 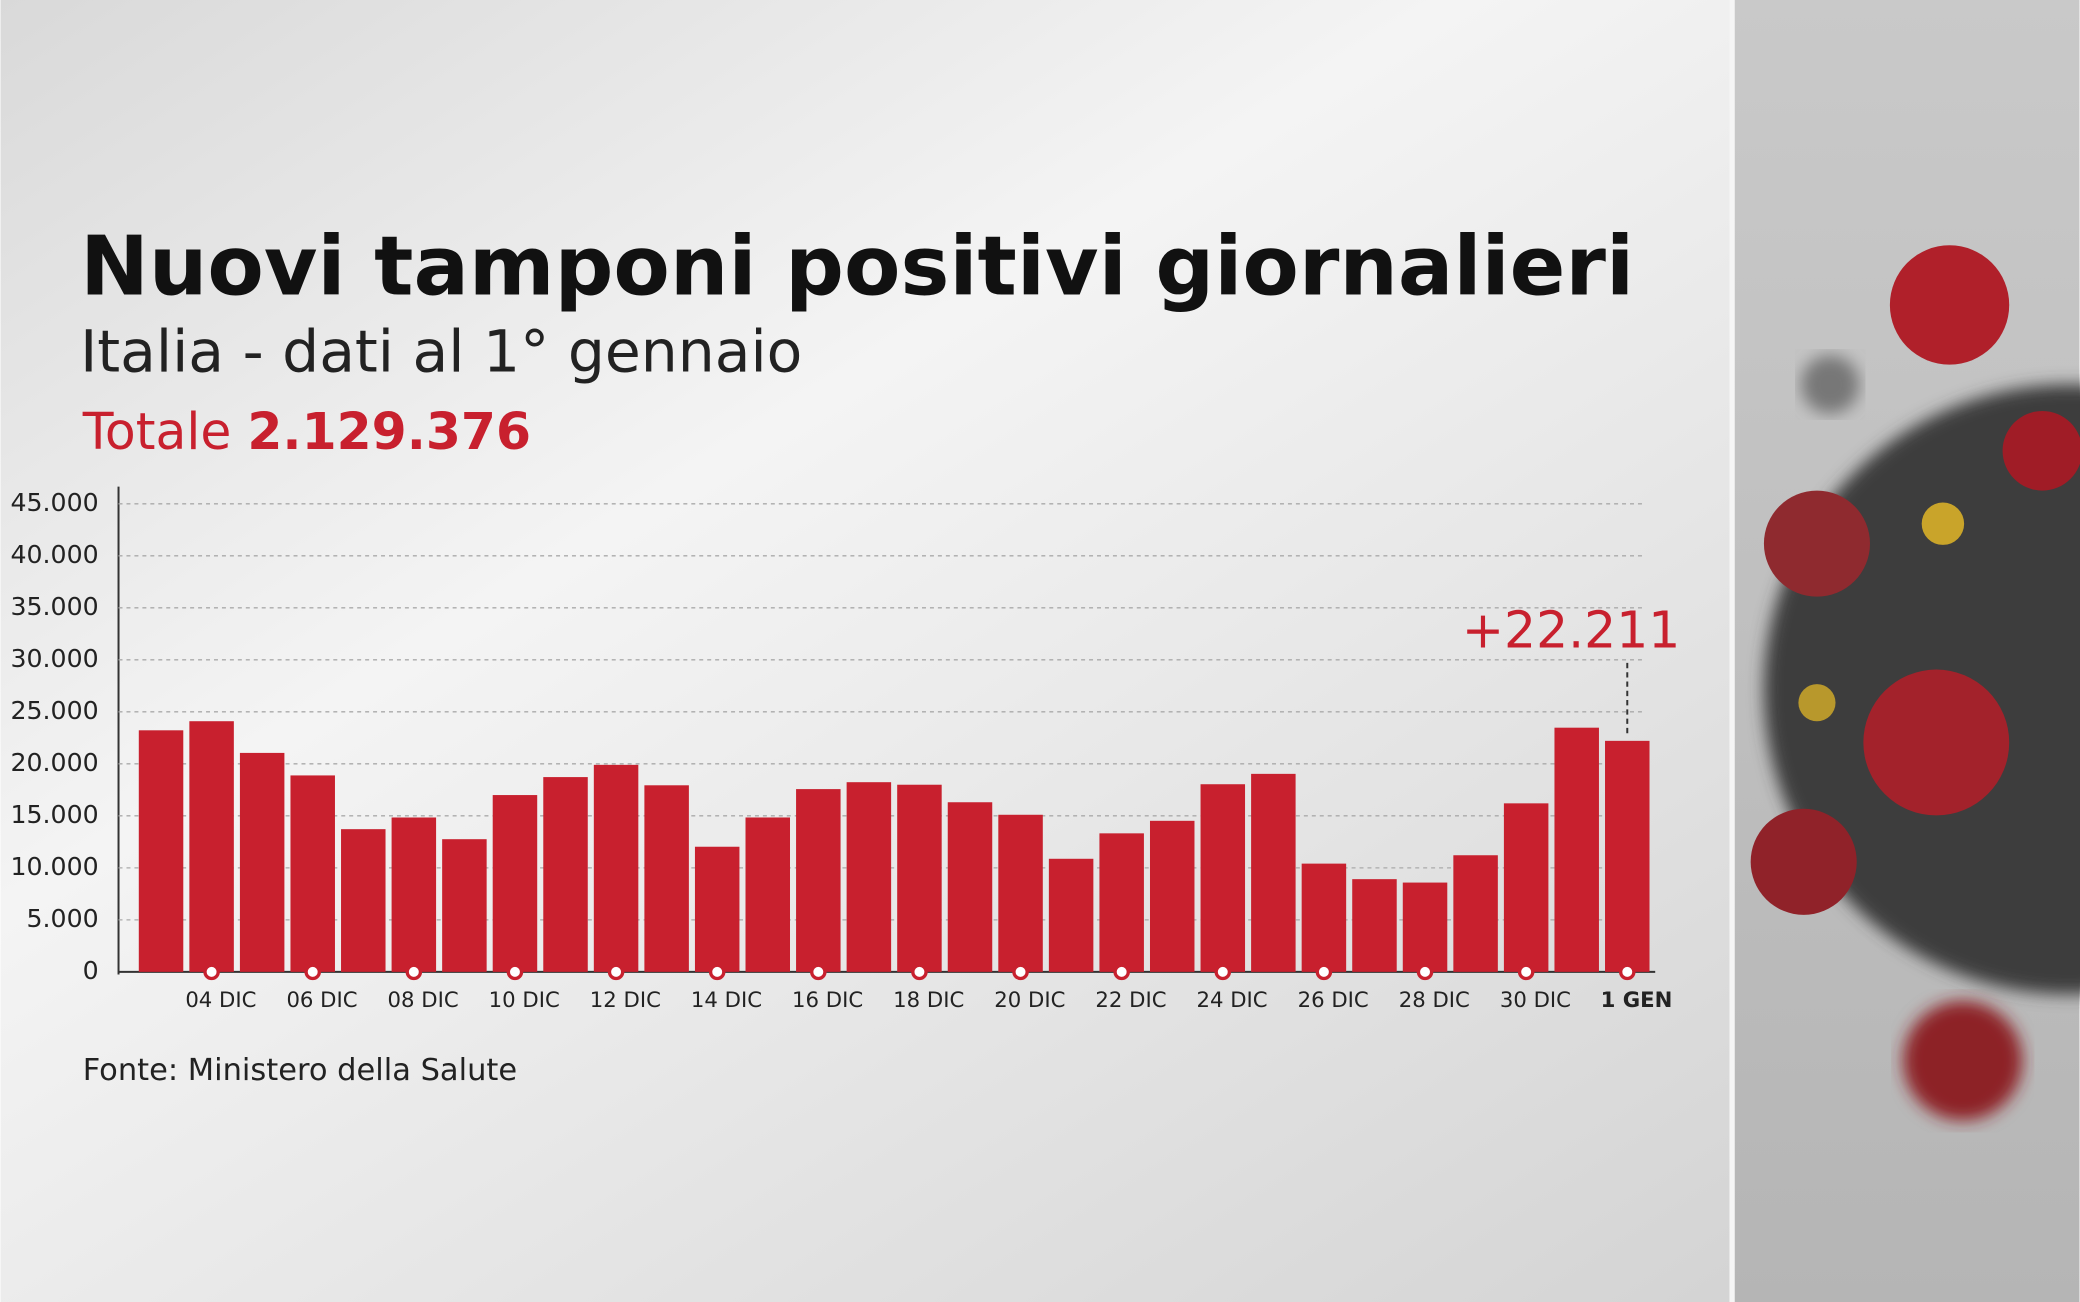 What do you see at coordinates (625, 1000) in the screenshot?
I see `x-tick-label: 12 DIC` at bounding box center [625, 1000].